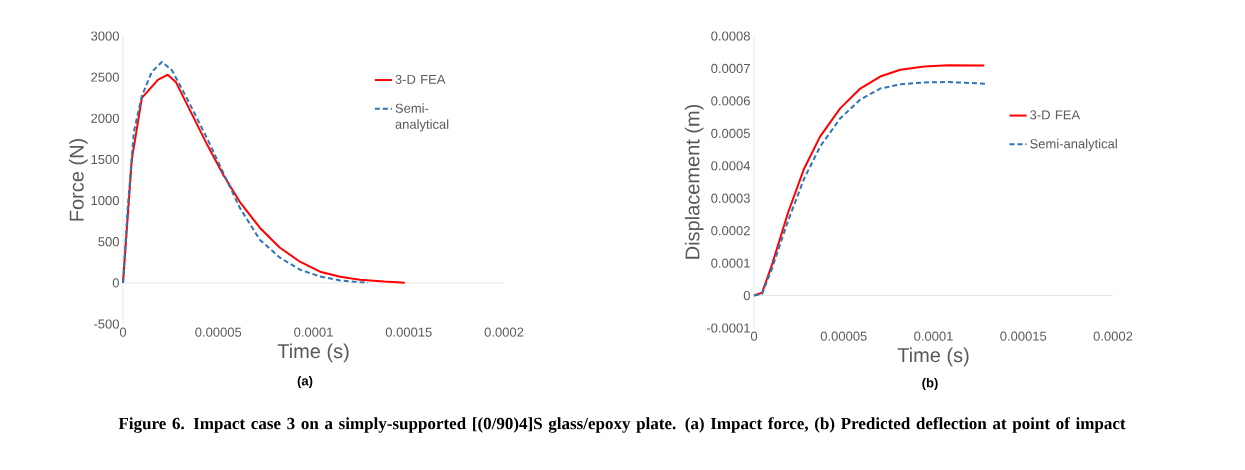 Image resolution: width=1245 pixels, height=470 pixels. I want to click on y-axis-title: Displacement (m), so click(694, 181).